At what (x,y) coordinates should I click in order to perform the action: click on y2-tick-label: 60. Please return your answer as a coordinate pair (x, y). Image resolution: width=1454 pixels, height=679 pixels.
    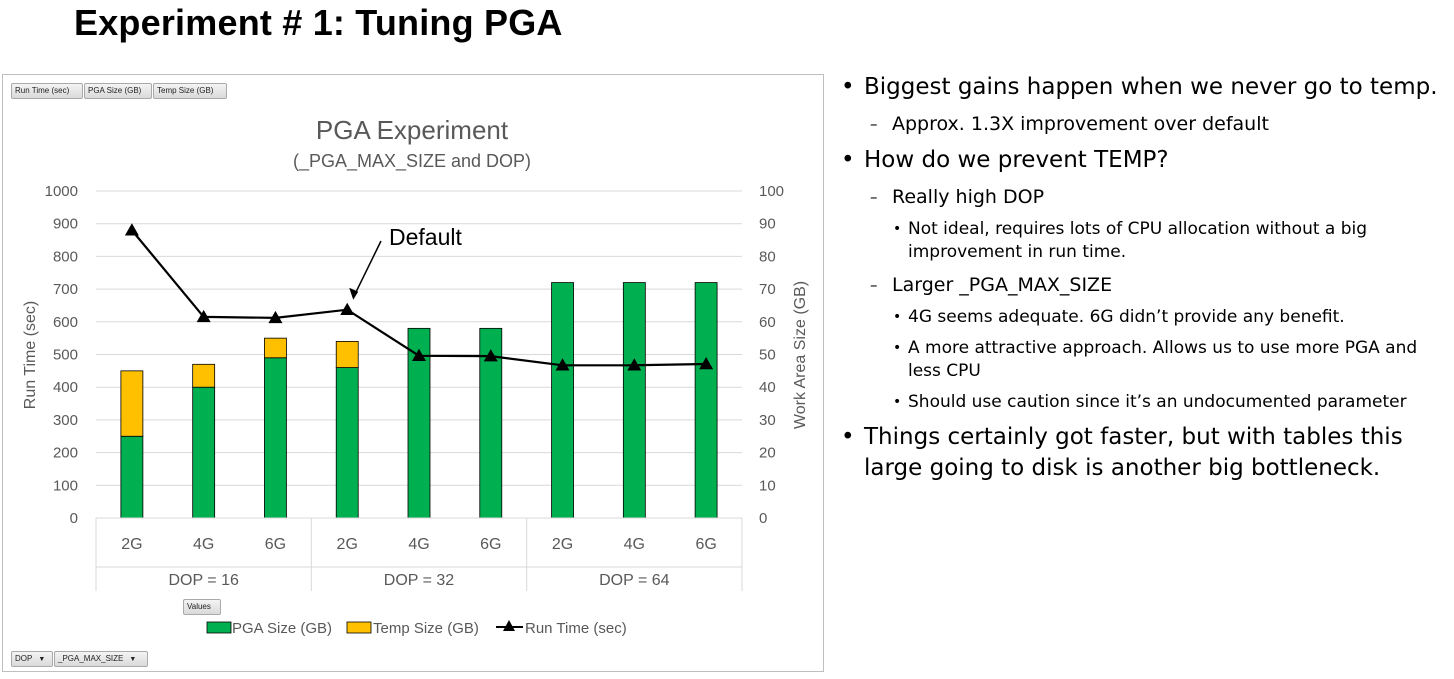
    Looking at the image, I should click on (767, 322).